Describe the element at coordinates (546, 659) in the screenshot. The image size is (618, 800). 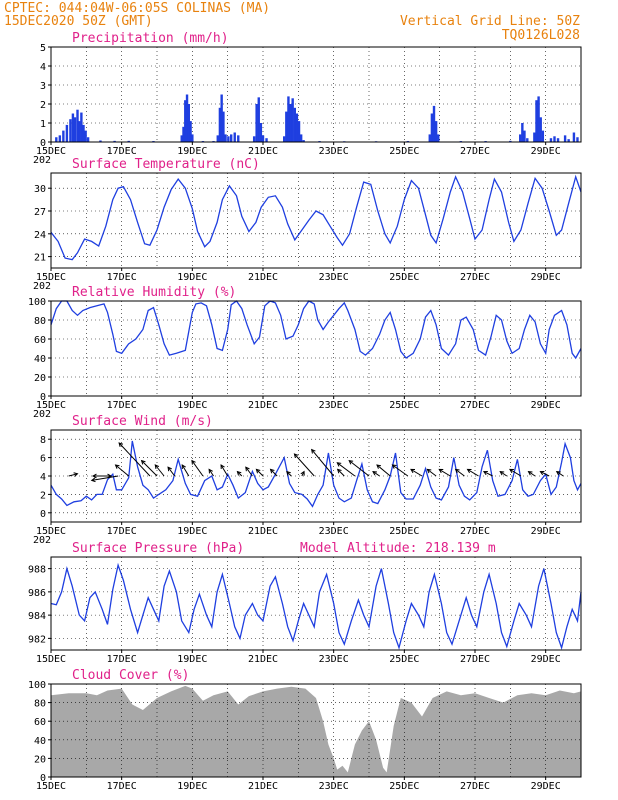
I see `x-tick-label: 29DEC` at that location.